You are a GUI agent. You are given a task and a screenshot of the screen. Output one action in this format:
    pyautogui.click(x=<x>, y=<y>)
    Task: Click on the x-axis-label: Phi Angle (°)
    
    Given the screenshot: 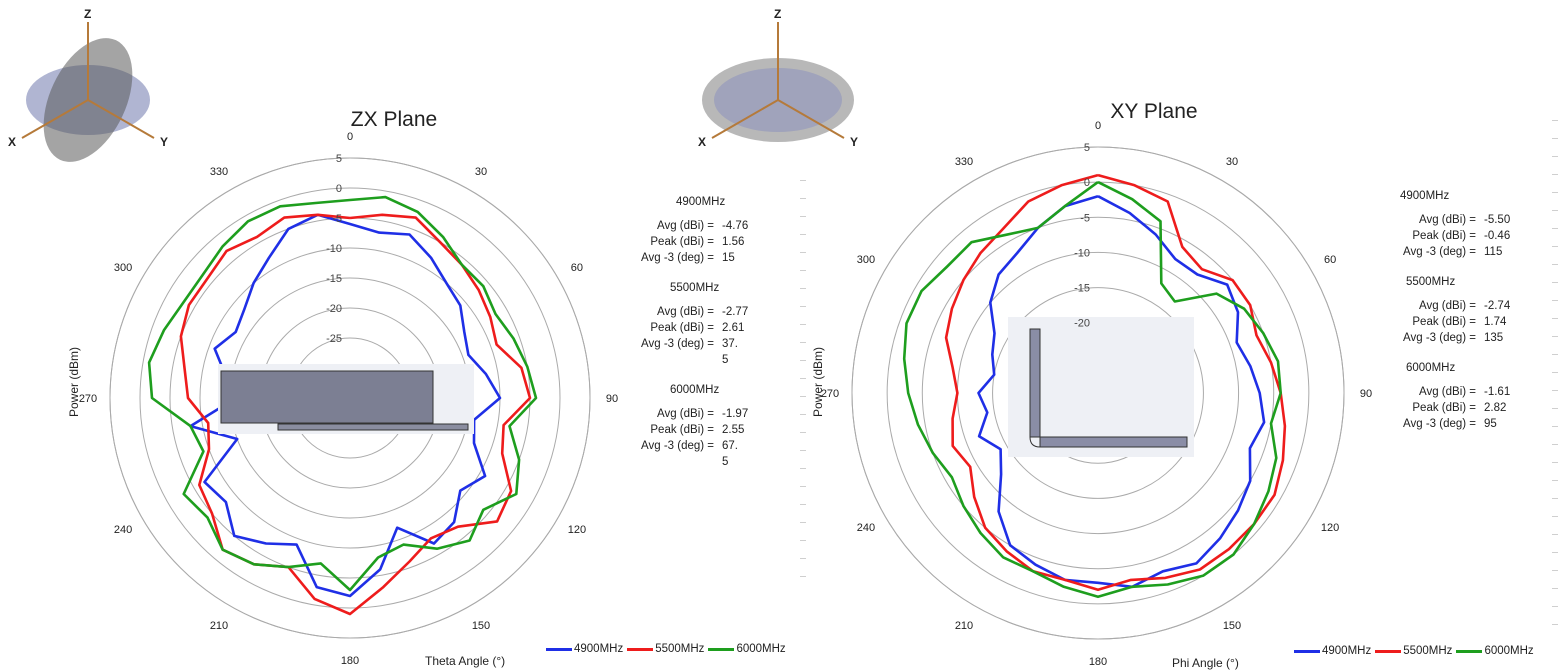 What is the action you would take?
    pyautogui.click(x=1205, y=663)
    